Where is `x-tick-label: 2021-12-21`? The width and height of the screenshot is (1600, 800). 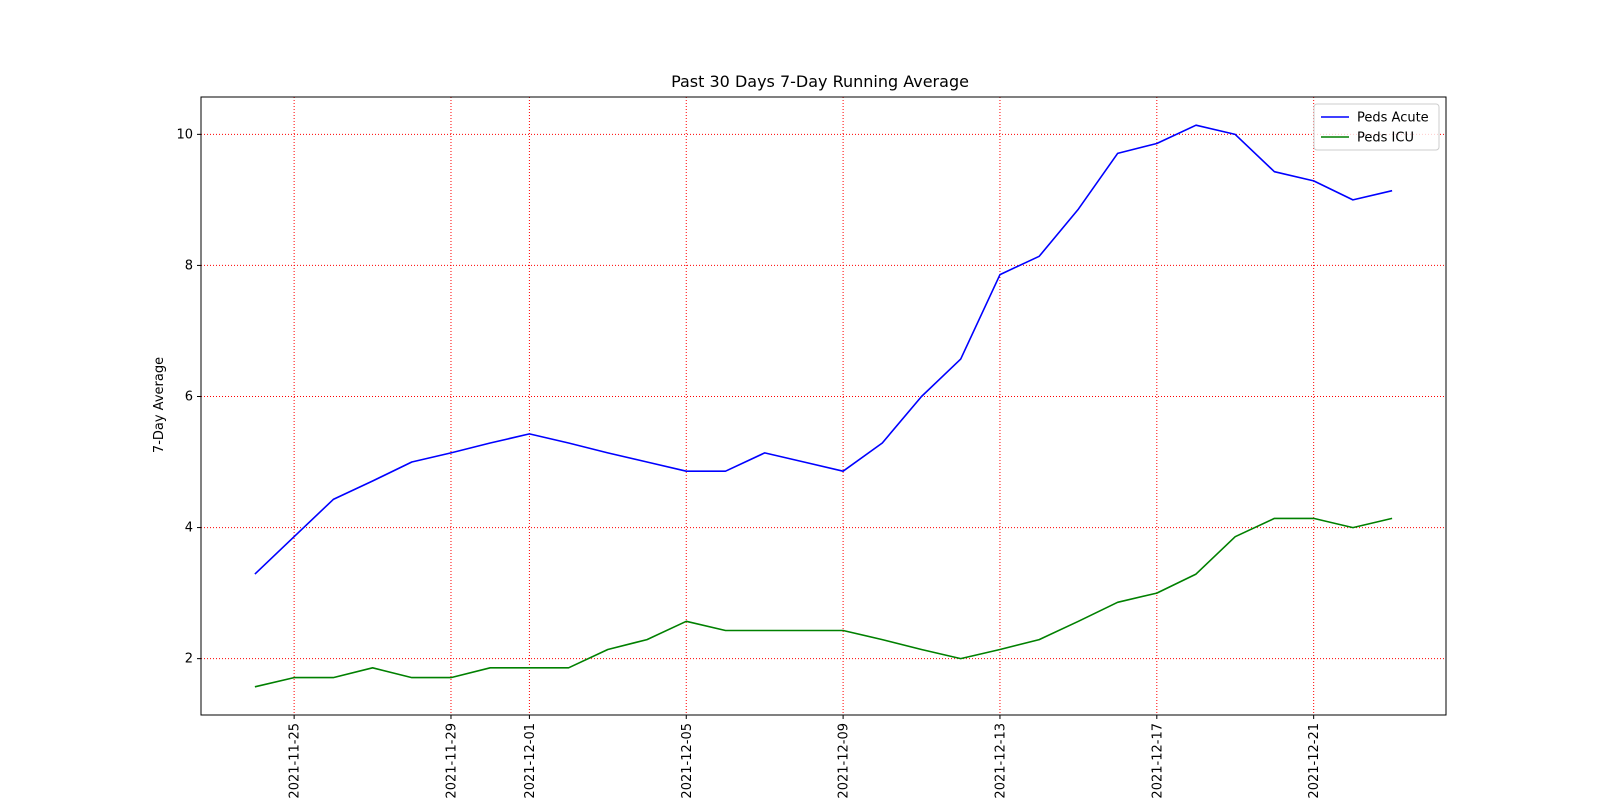 x-tick-label: 2021-12-21 is located at coordinates (1314, 761).